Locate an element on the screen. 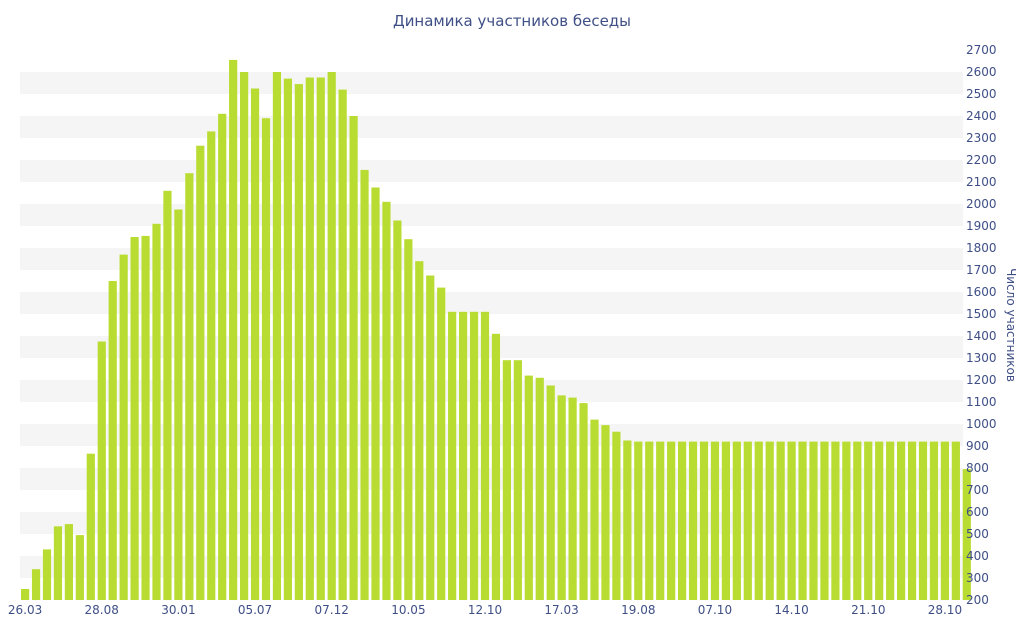 The width and height of the screenshot is (1024, 640). y-tick-label: 1800 is located at coordinates (981, 248).